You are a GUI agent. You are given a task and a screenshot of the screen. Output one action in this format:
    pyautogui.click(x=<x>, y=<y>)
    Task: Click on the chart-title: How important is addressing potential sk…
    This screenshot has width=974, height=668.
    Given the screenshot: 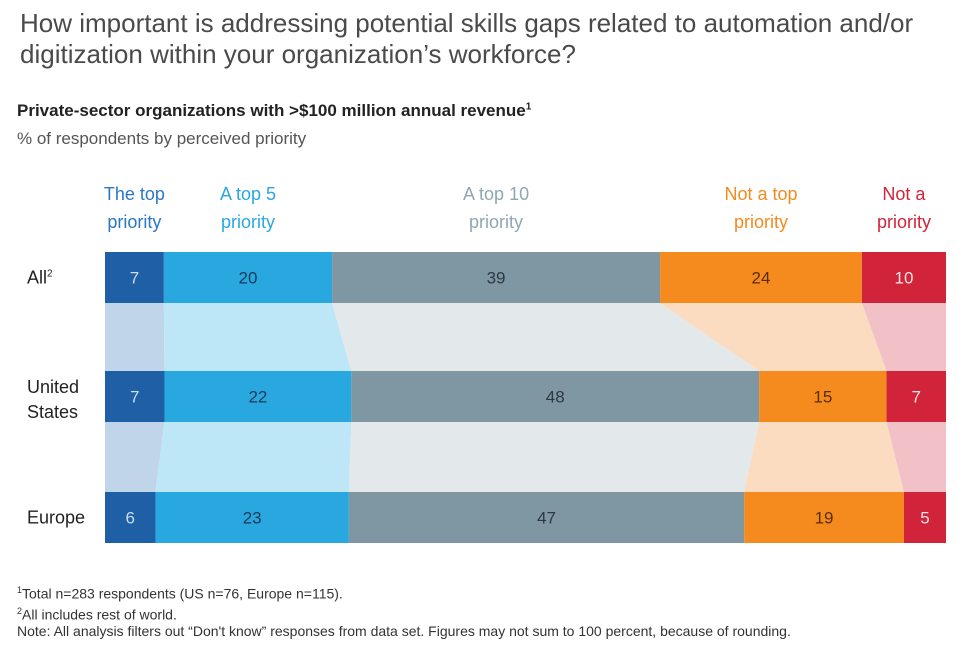 What is the action you would take?
    pyautogui.click(x=467, y=38)
    